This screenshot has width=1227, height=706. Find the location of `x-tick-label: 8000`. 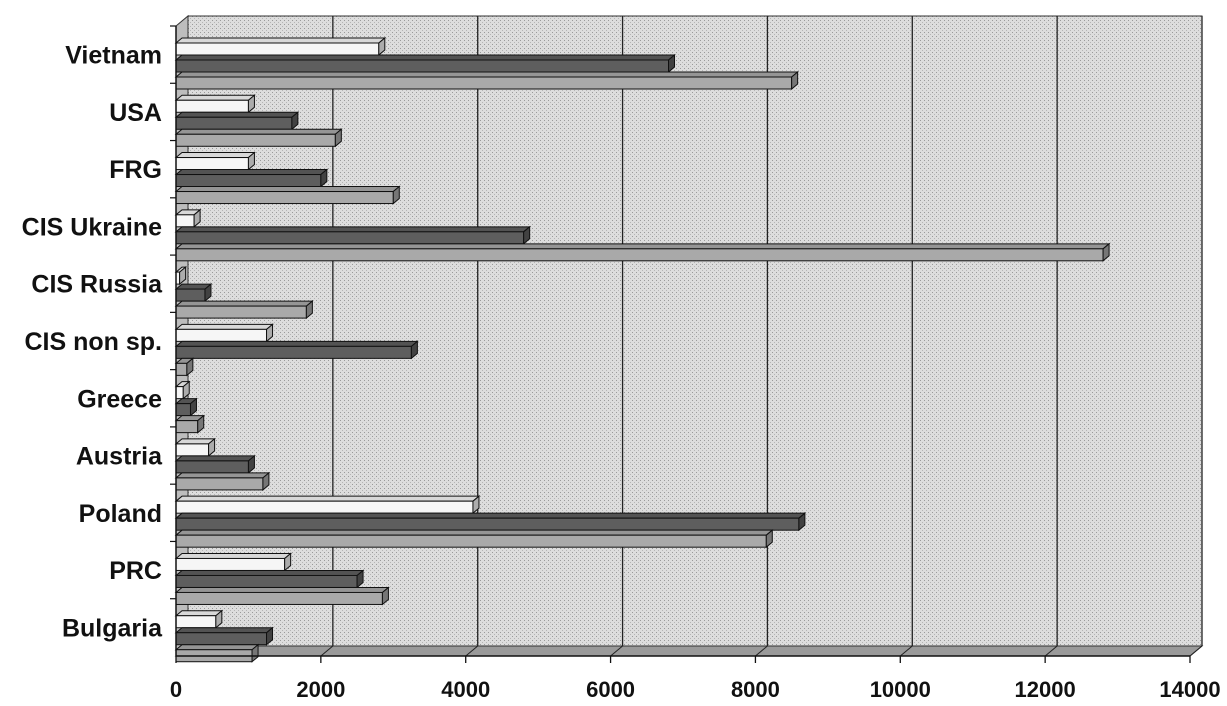

x-tick-label: 8000 is located at coordinates (755, 689).